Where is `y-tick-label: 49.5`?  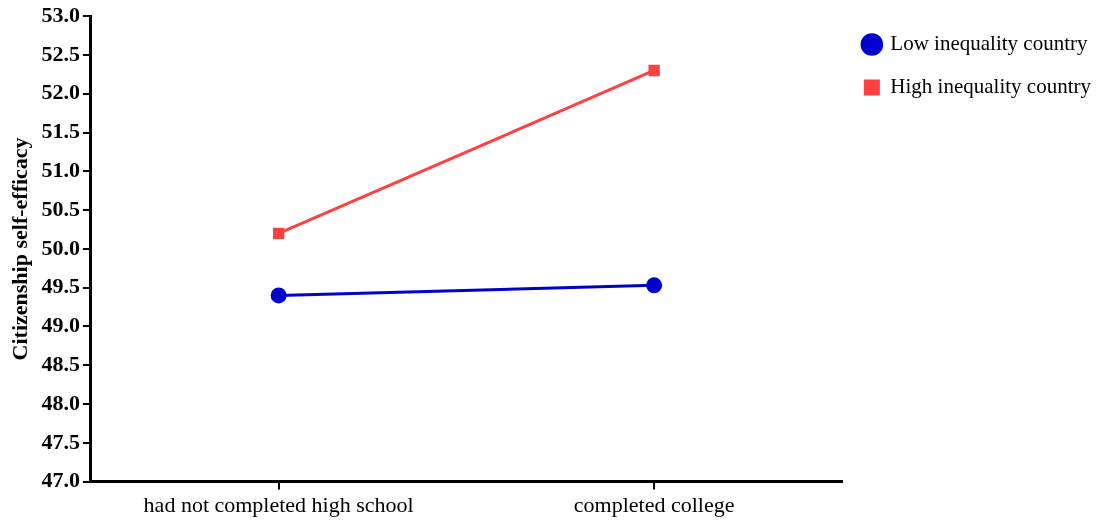 y-tick-label: 49.5 is located at coordinates (60, 286).